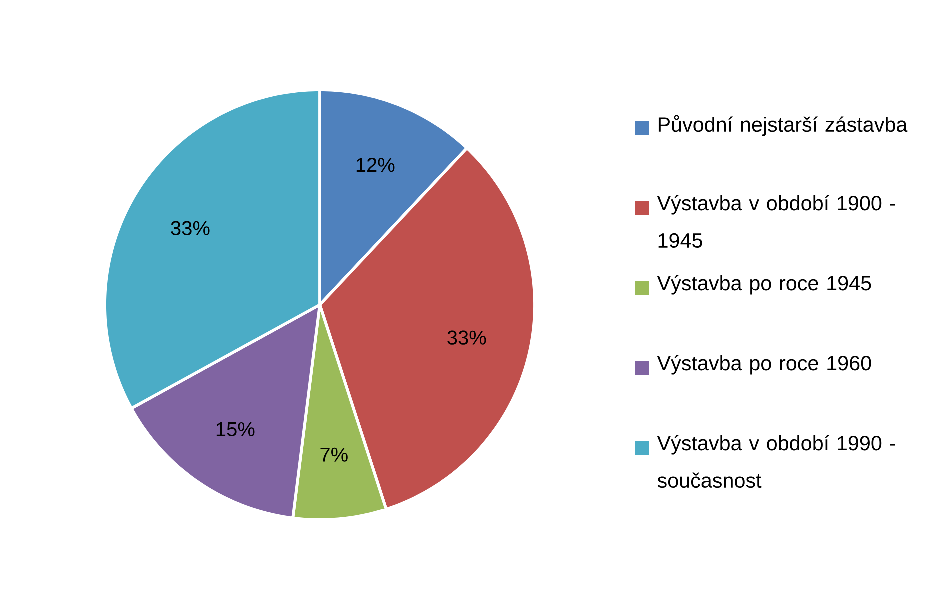 The width and height of the screenshot is (942, 590). I want to click on legend-label: Výstavba po roce 1960, so click(764, 365).